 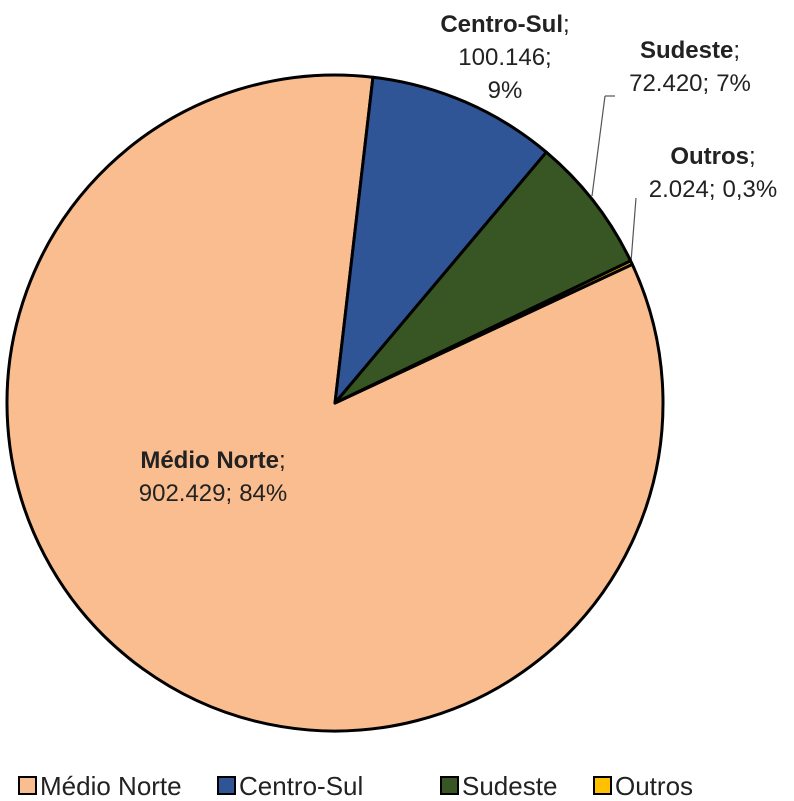 What do you see at coordinates (263, 493) in the screenshot?
I see `label-part: 84%` at bounding box center [263, 493].